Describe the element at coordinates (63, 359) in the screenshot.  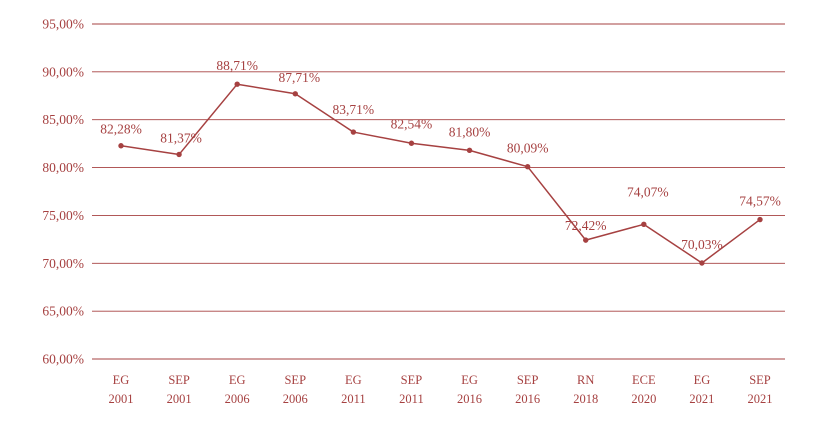
I see `y-tick-label: 60,00%` at that location.